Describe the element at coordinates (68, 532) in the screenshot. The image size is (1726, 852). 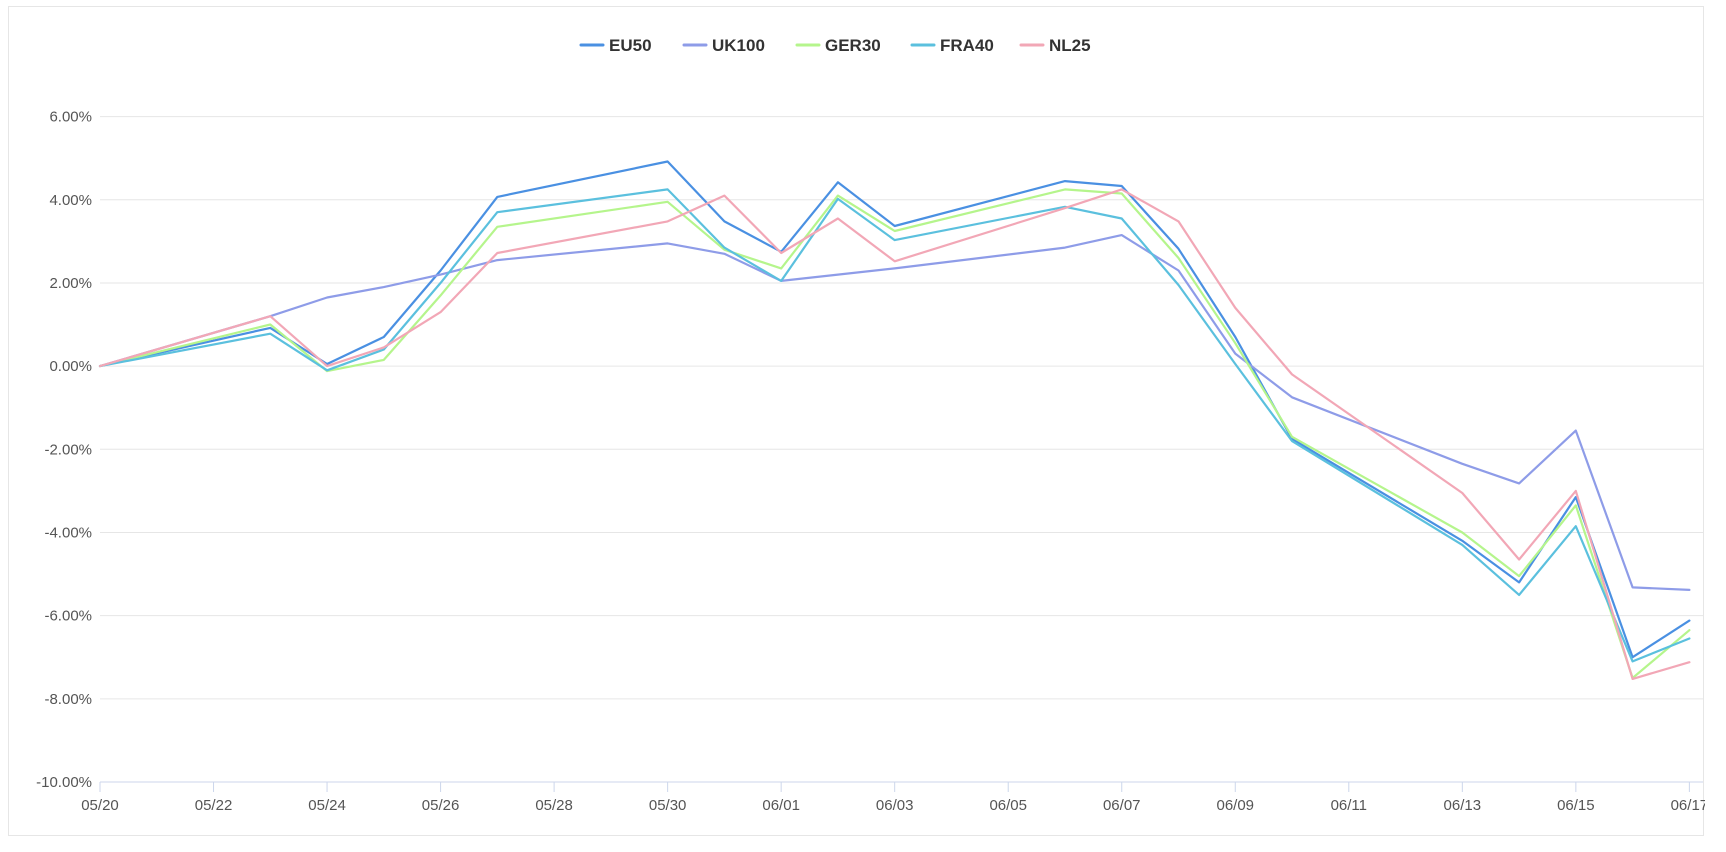
I see `y-tick-label: -4.00%` at that location.